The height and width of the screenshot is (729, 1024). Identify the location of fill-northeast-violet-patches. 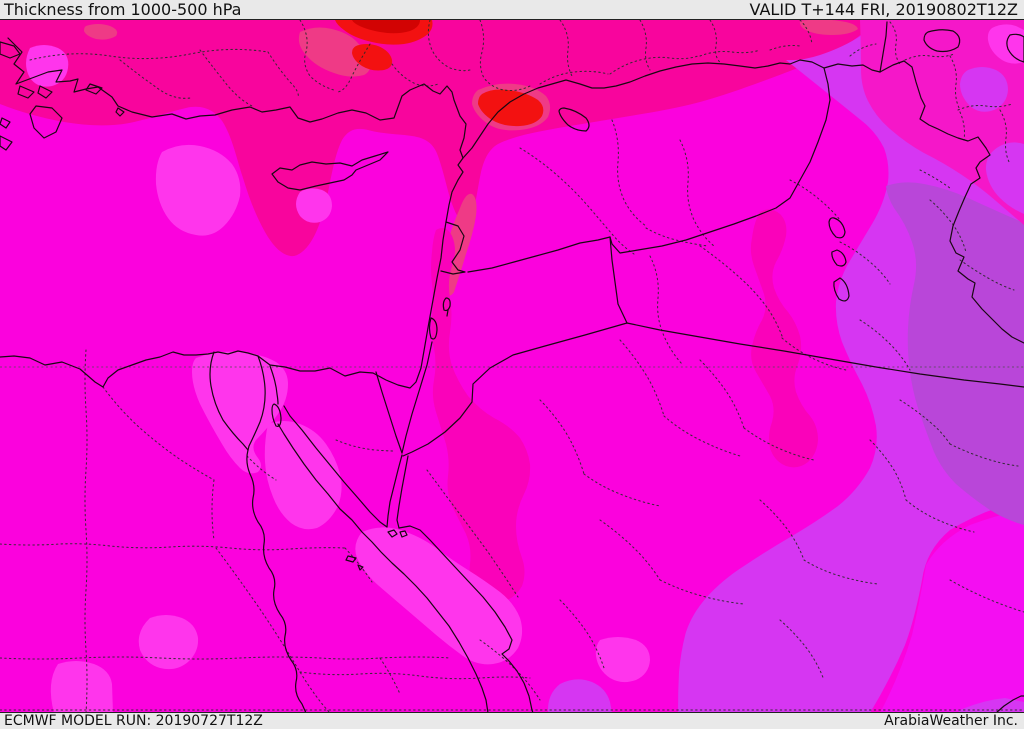
(992, 140).